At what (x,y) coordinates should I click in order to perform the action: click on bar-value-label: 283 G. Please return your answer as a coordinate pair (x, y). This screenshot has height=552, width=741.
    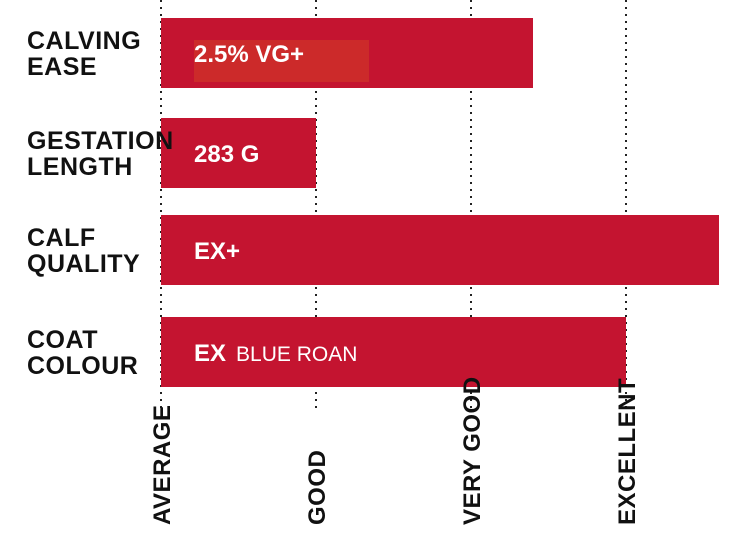
    Looking at the image, I should click on (226, 154).